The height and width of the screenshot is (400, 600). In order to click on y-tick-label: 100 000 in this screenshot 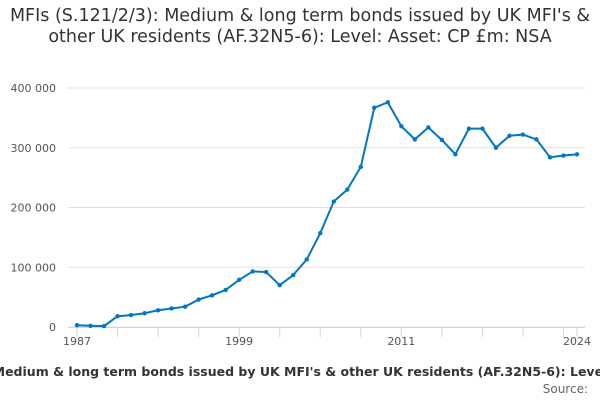, I will do `click(34, 267)`.